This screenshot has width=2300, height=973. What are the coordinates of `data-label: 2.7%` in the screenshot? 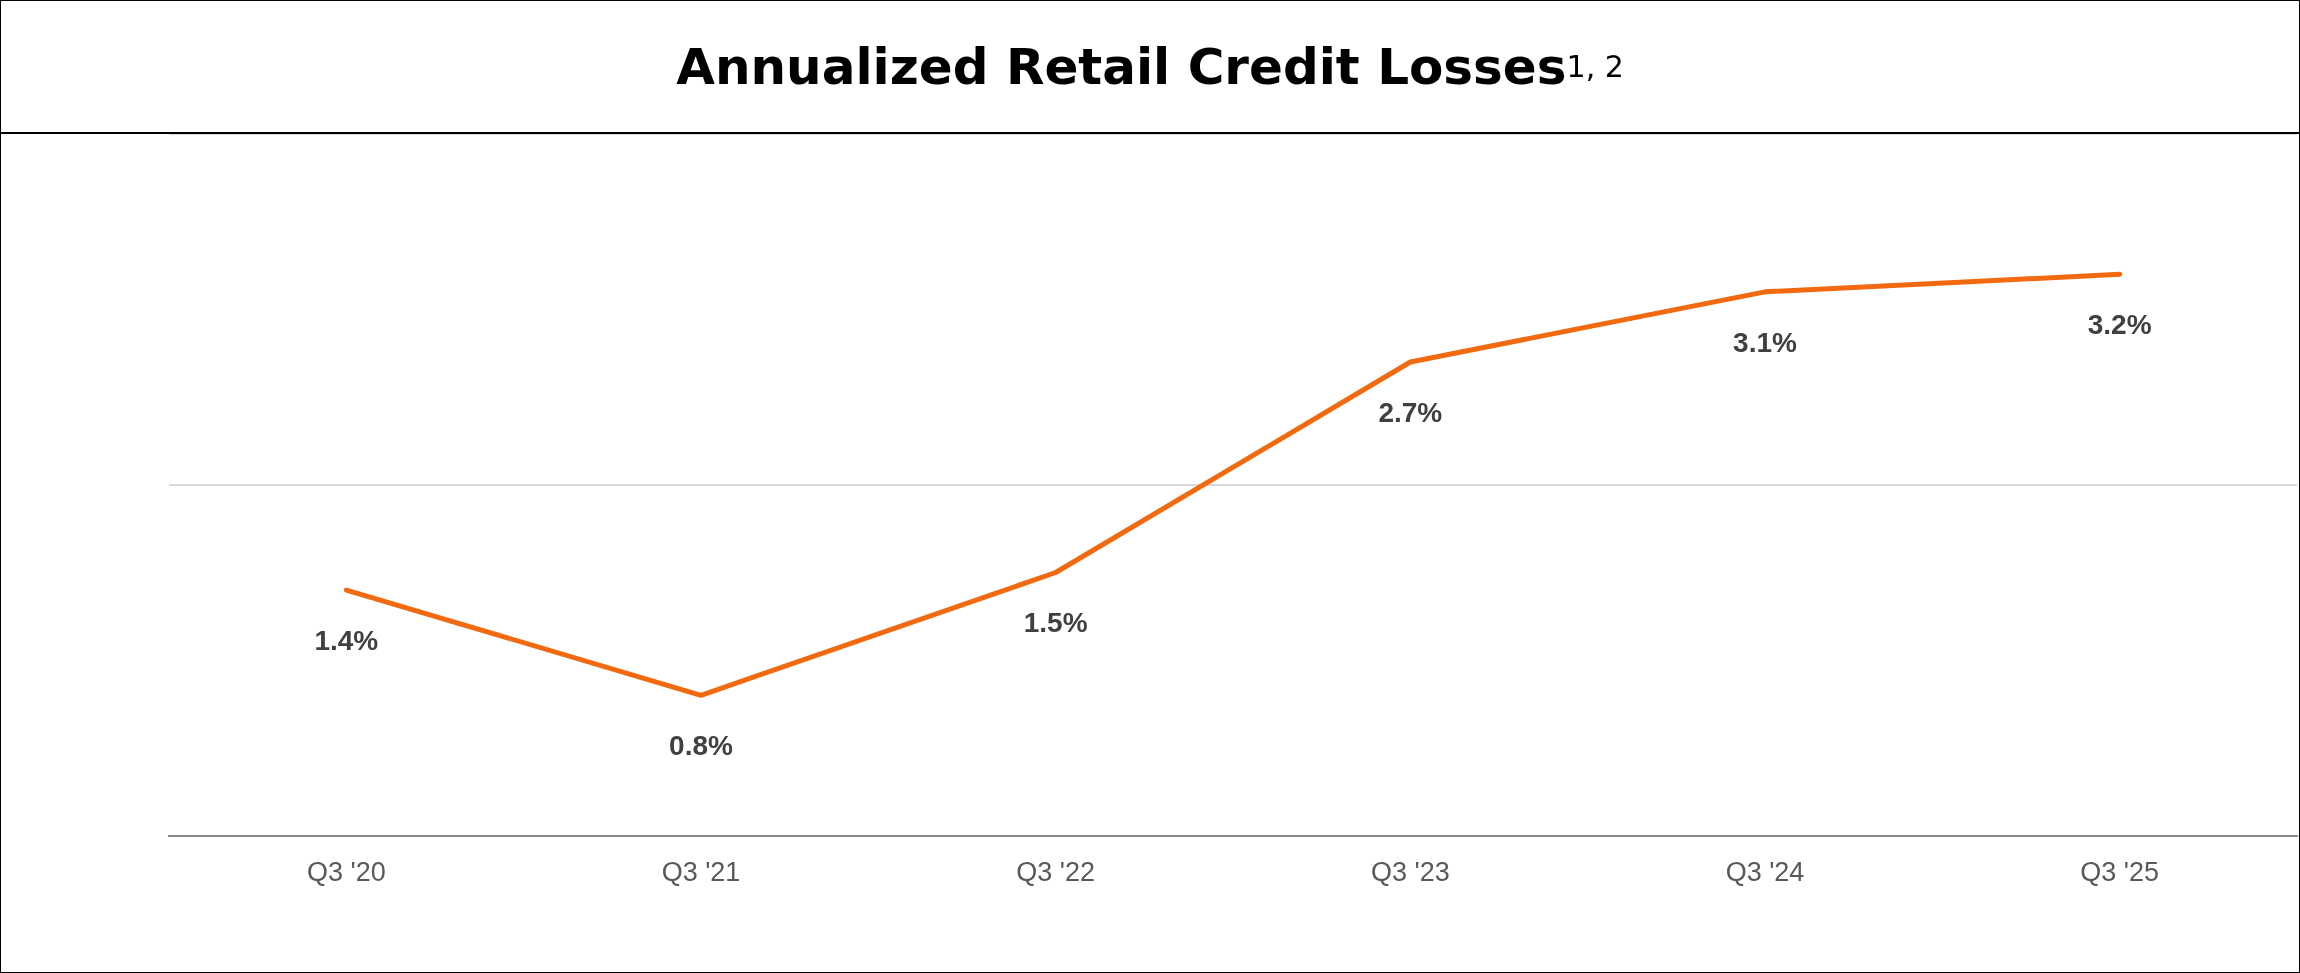 It's located at (1410, 412).